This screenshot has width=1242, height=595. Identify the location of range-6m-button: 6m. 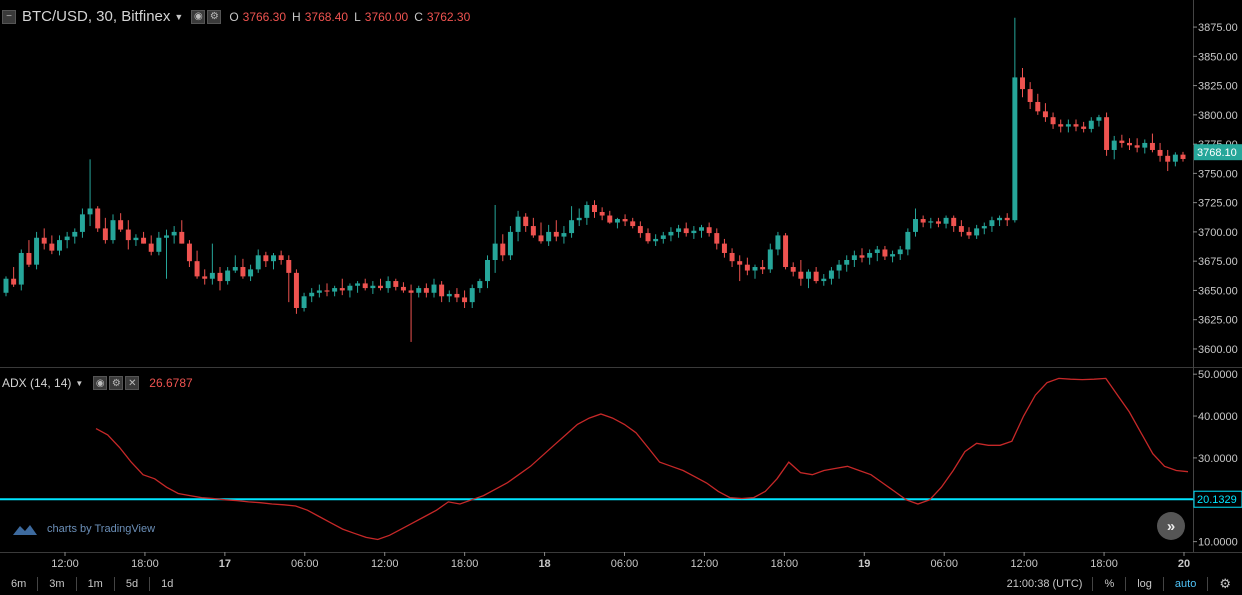
(19, 583).